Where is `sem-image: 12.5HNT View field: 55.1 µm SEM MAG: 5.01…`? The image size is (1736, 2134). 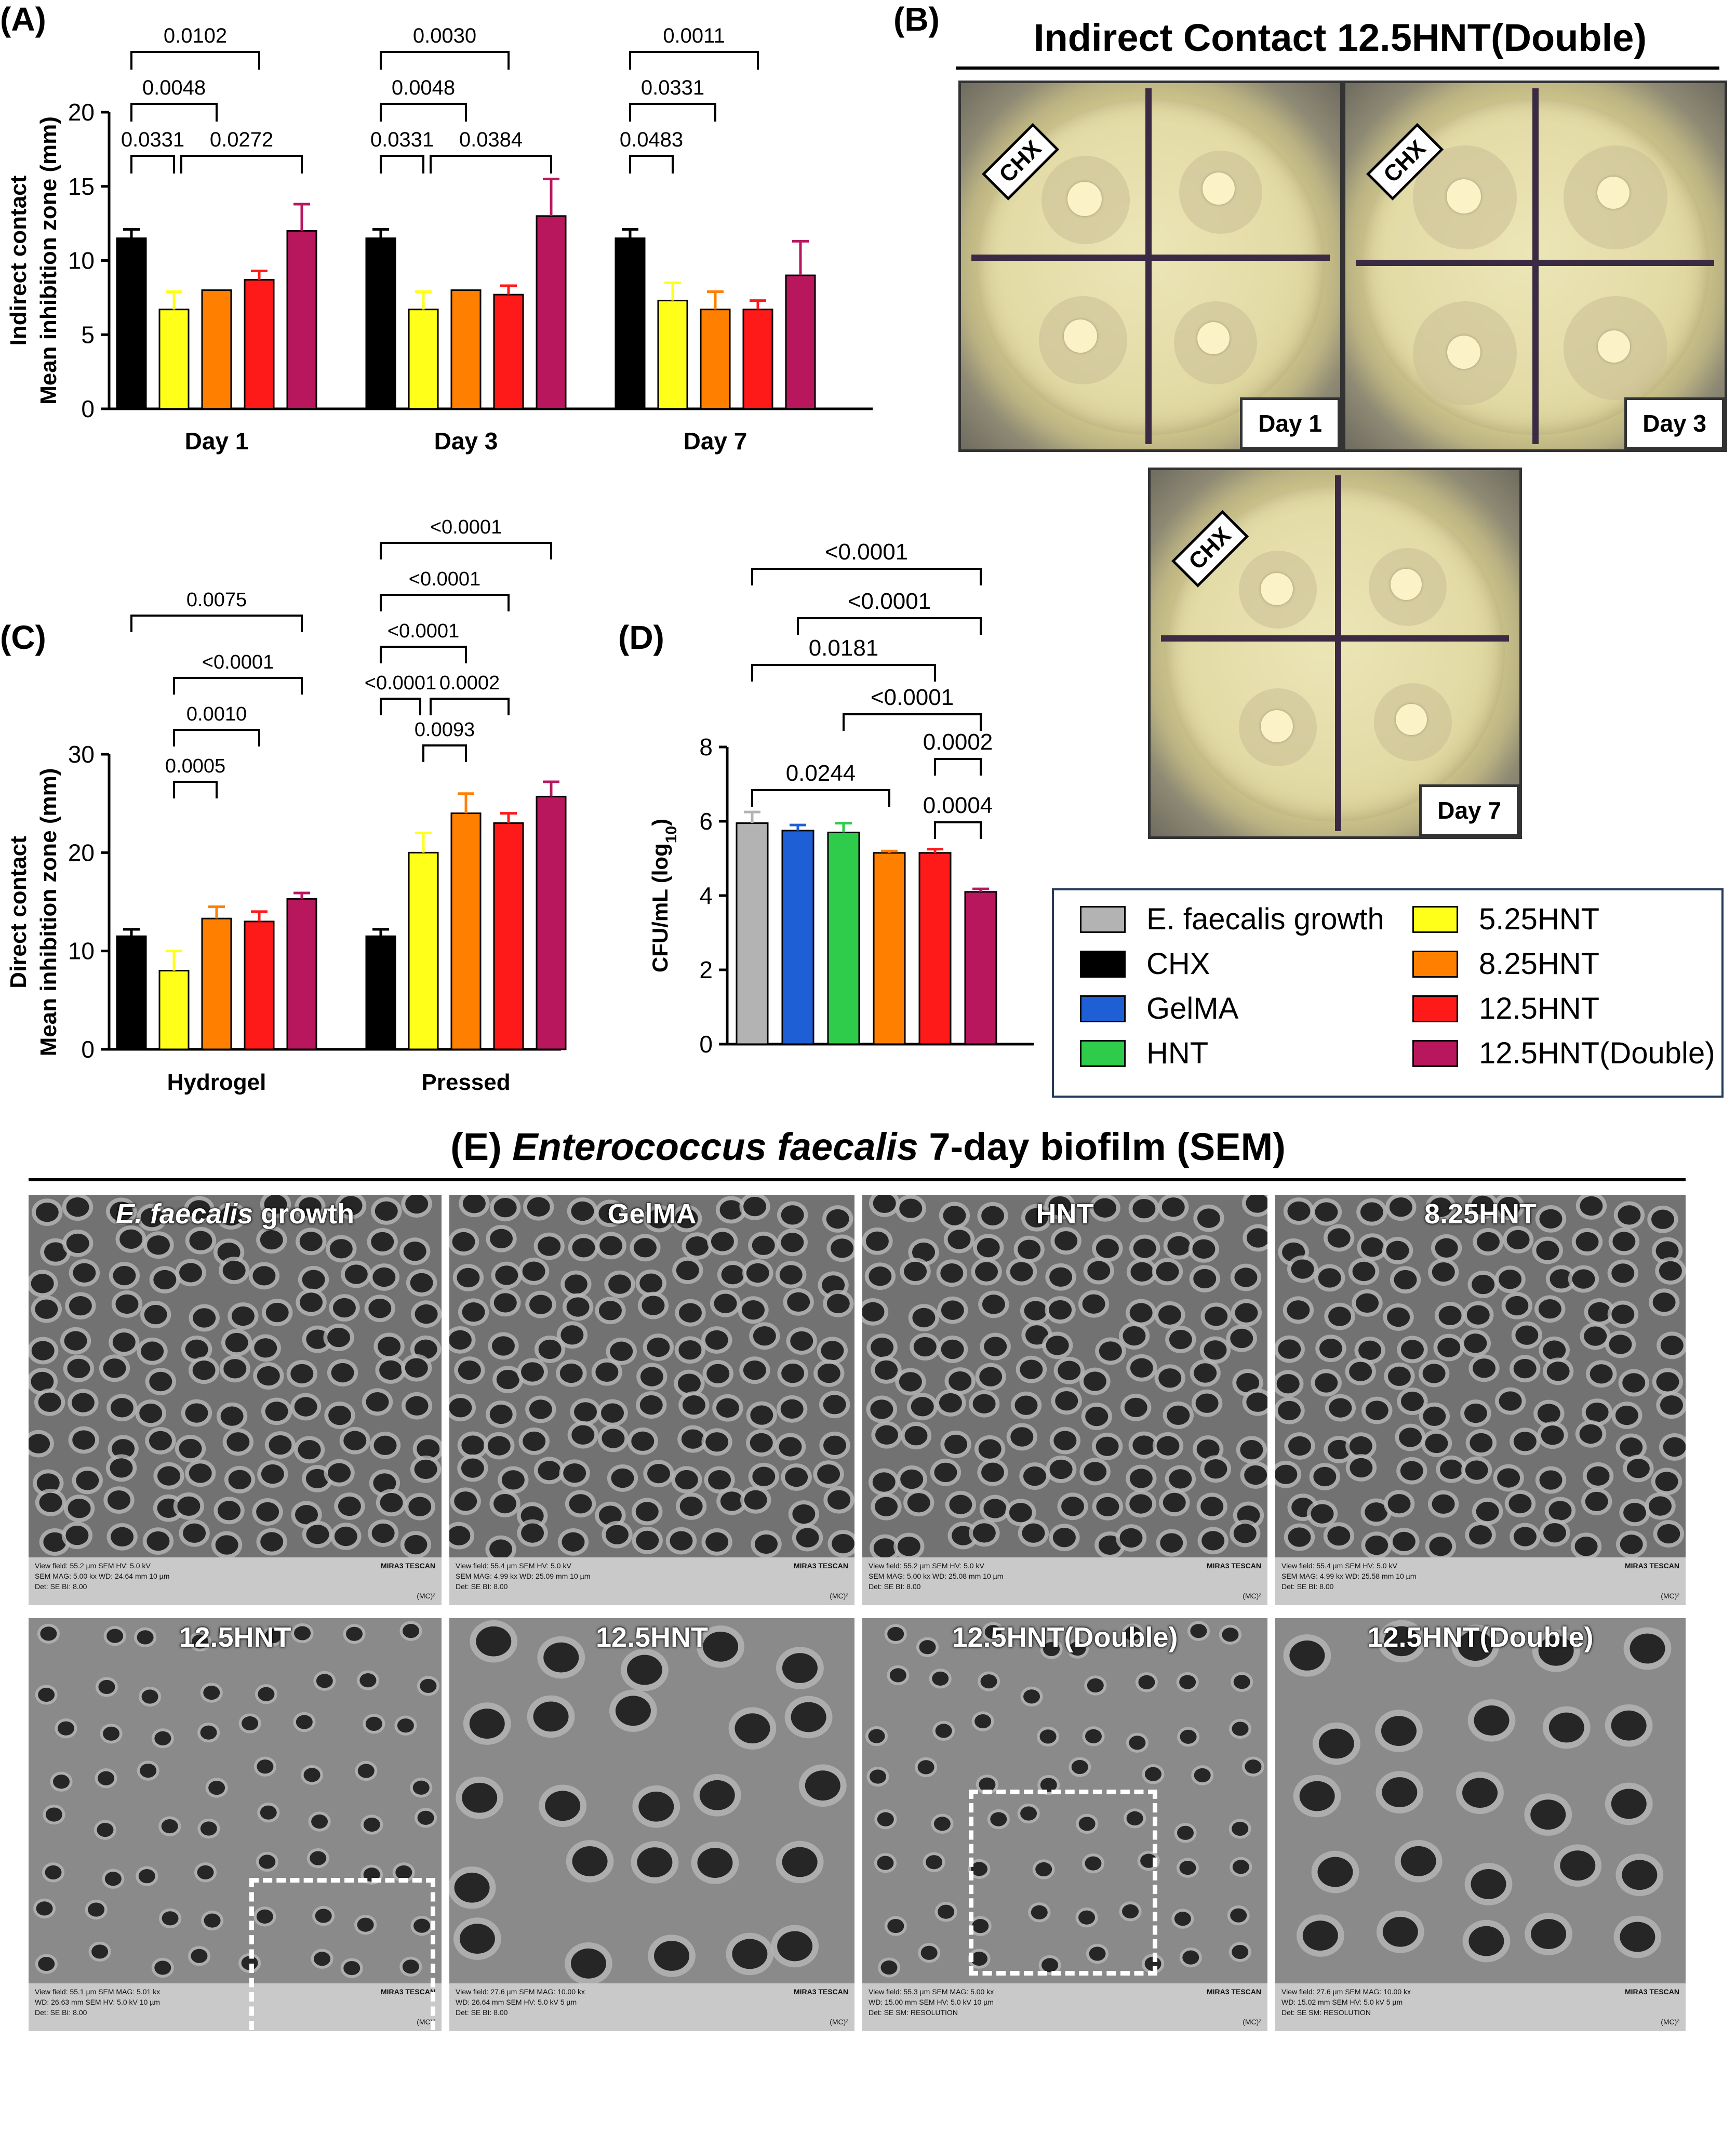
sem-image: 12.5HNT View field: 55.1 µm SEM MAG: 5.01… is located at coordinates (235, 1824).